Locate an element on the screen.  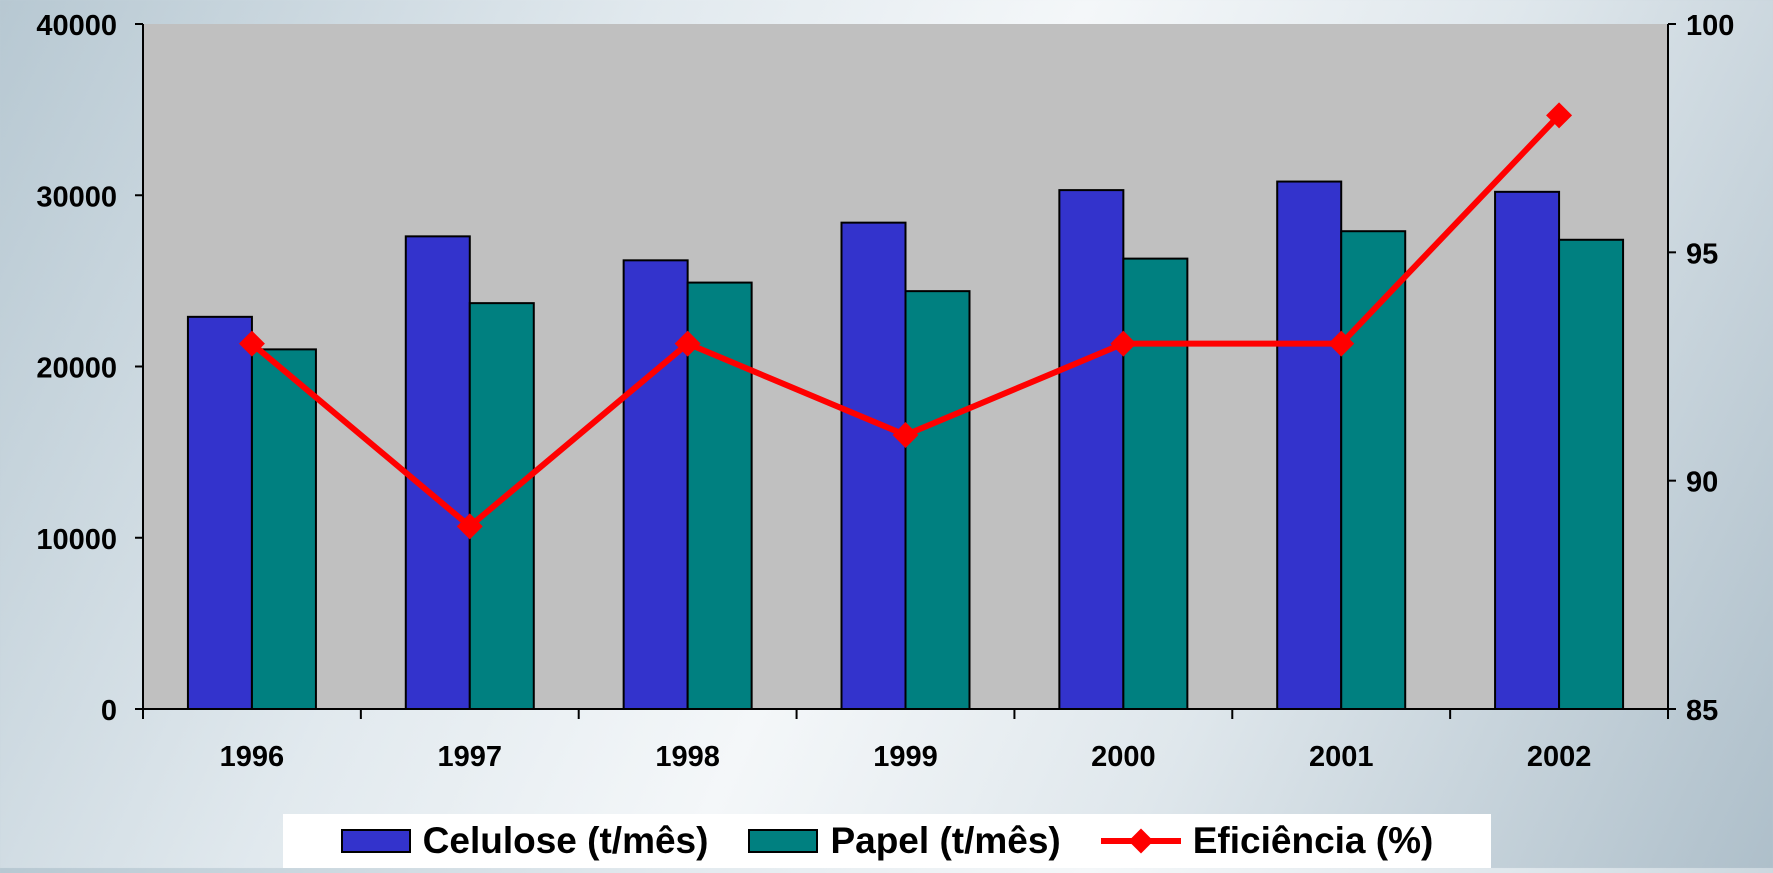
x-tick-label-2002: 2002 is located at coordinates (1559, 757).